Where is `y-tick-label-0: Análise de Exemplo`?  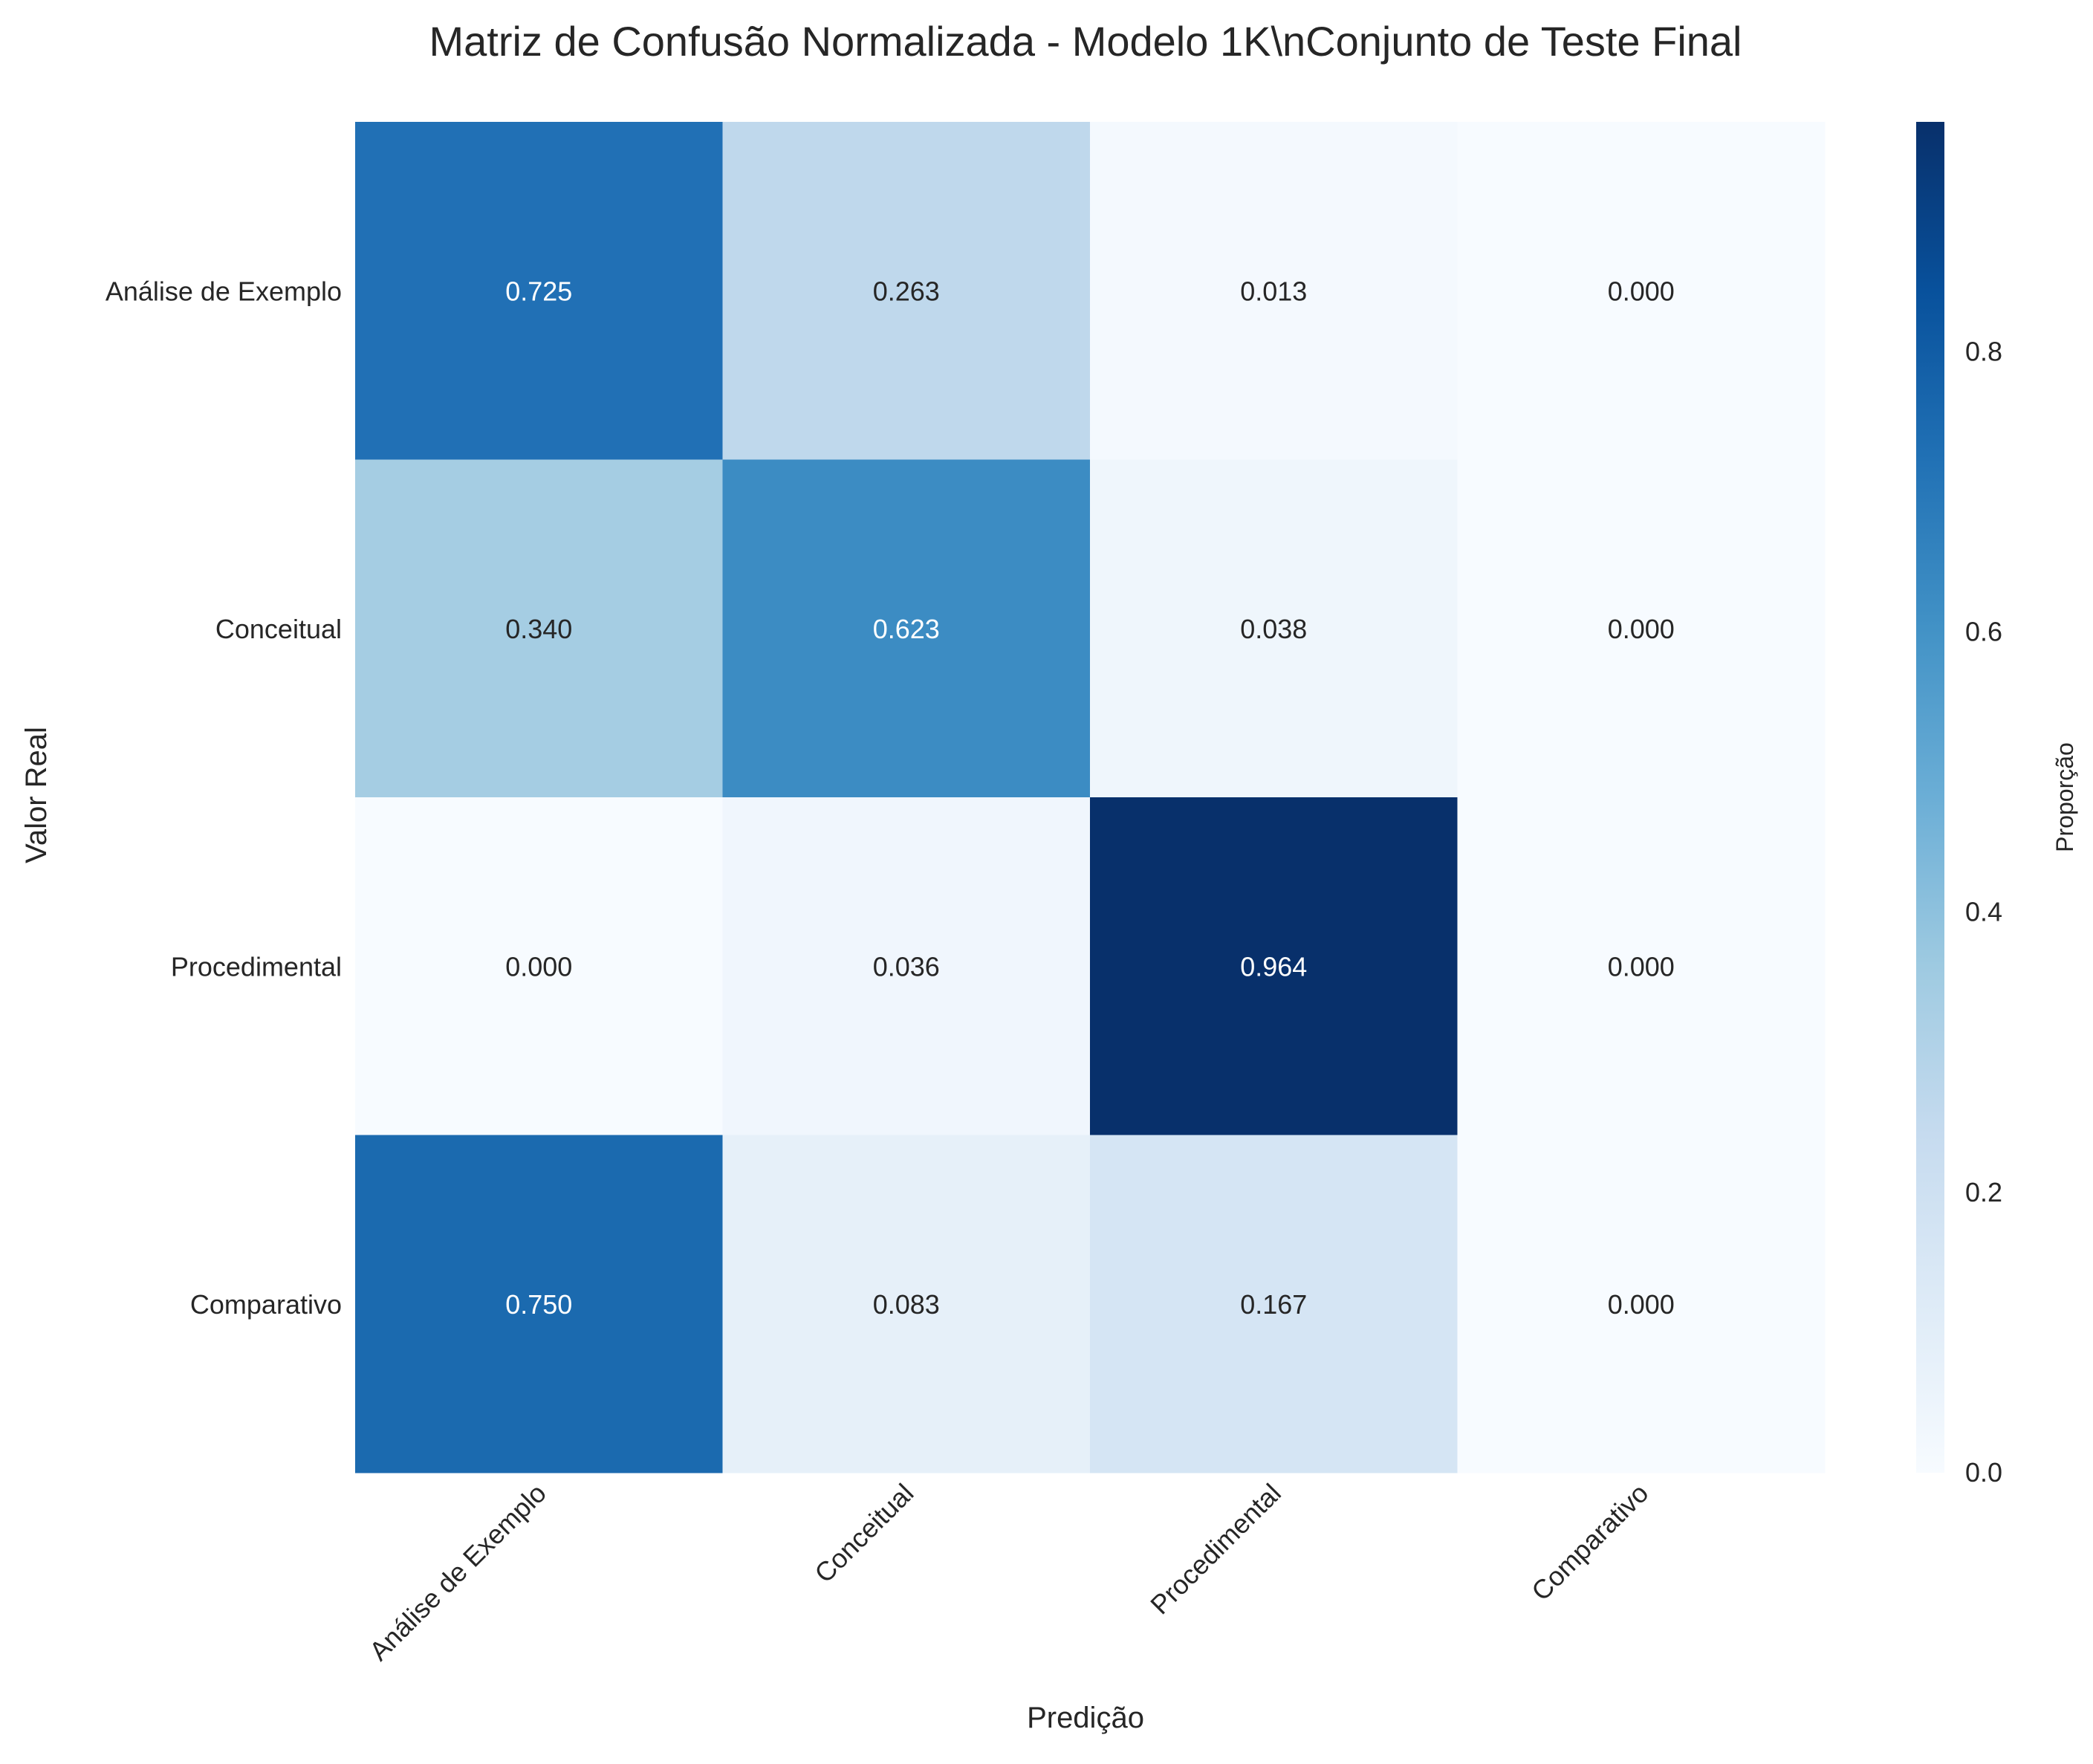
y-tick-label-0: Análise de Exemplo is located at coordinates (224, 291).